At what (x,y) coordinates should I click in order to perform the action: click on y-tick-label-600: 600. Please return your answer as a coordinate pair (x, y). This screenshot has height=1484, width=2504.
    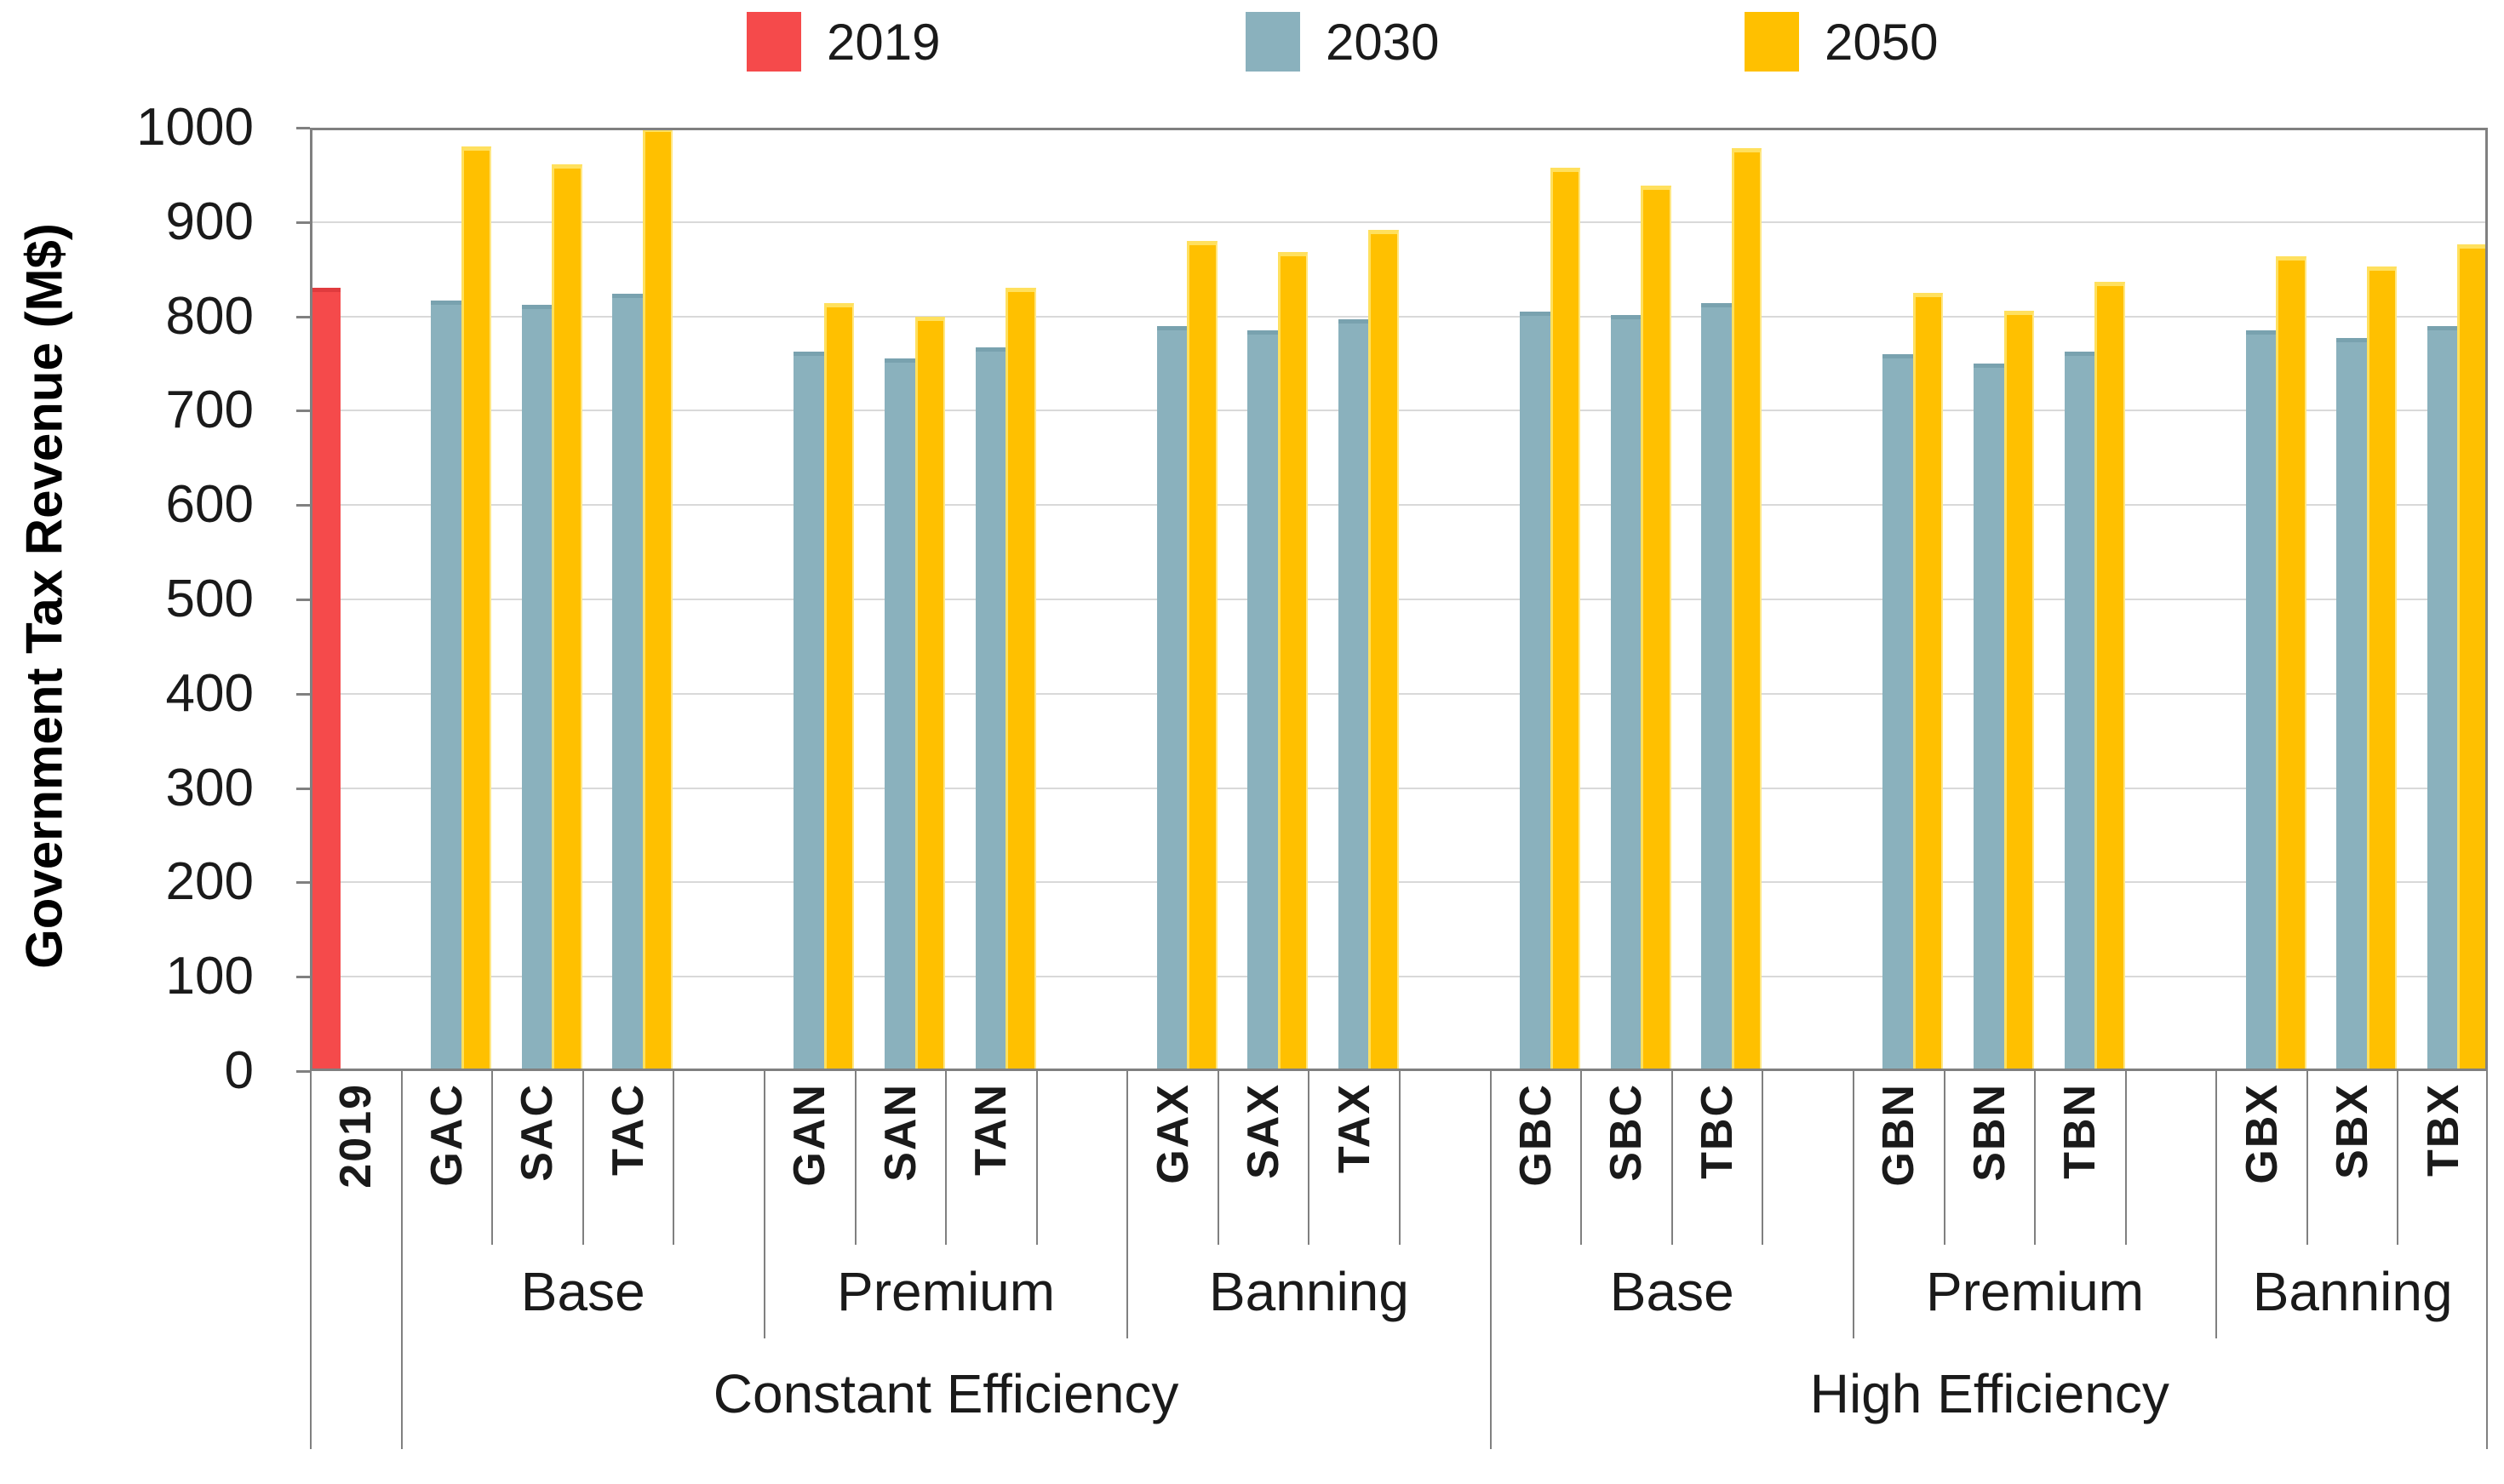
    Looking at the image, I should click on (209, 505).